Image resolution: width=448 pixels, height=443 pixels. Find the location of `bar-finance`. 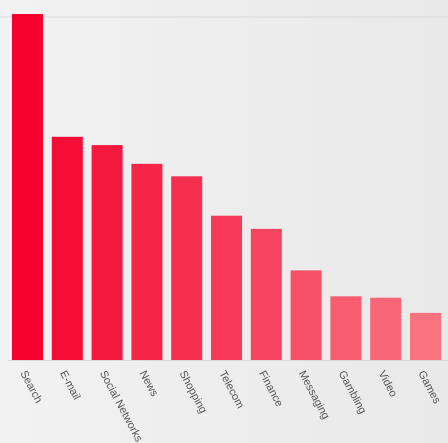

bar-finance is located at coordinates (266, 294).